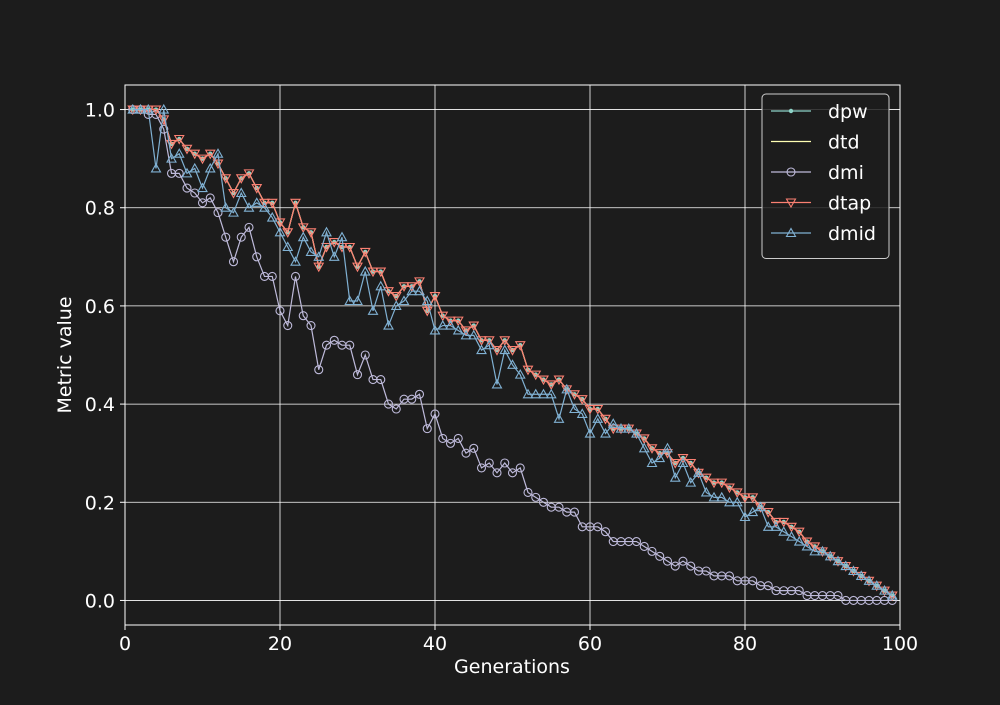 The width and height of the screenshot is (1000, 705). I want to click on x-tick-label: 0, so click(125, 644).